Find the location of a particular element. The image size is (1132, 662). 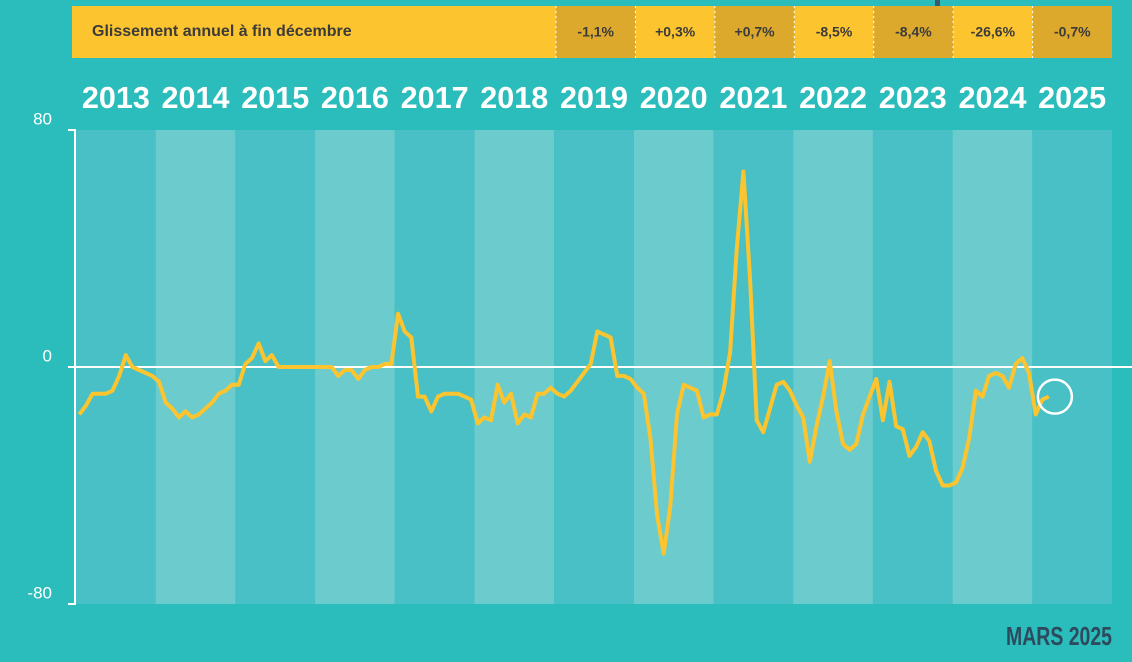

table-cell-value: -8,4% is located at coordinates (913, 32).